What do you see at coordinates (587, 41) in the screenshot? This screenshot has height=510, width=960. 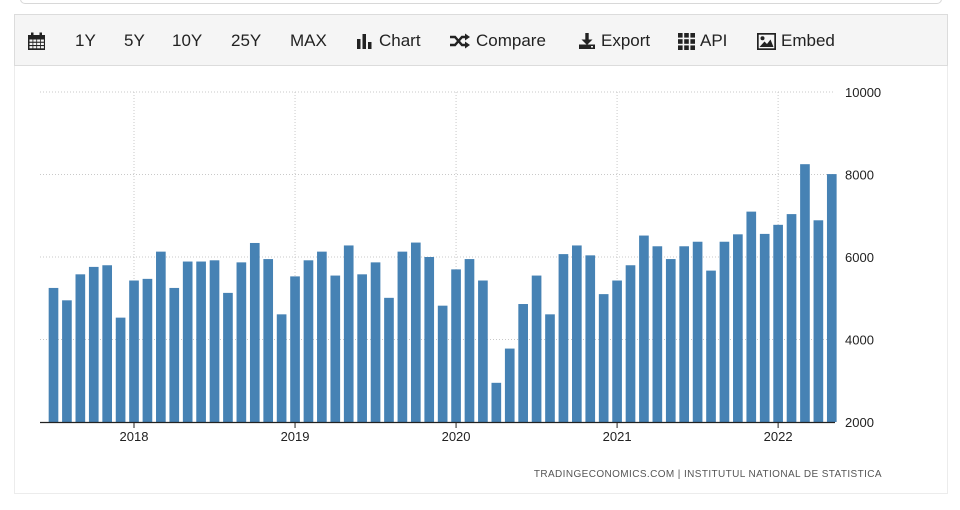 I see `download-icon` at bounding box center [587, 41].